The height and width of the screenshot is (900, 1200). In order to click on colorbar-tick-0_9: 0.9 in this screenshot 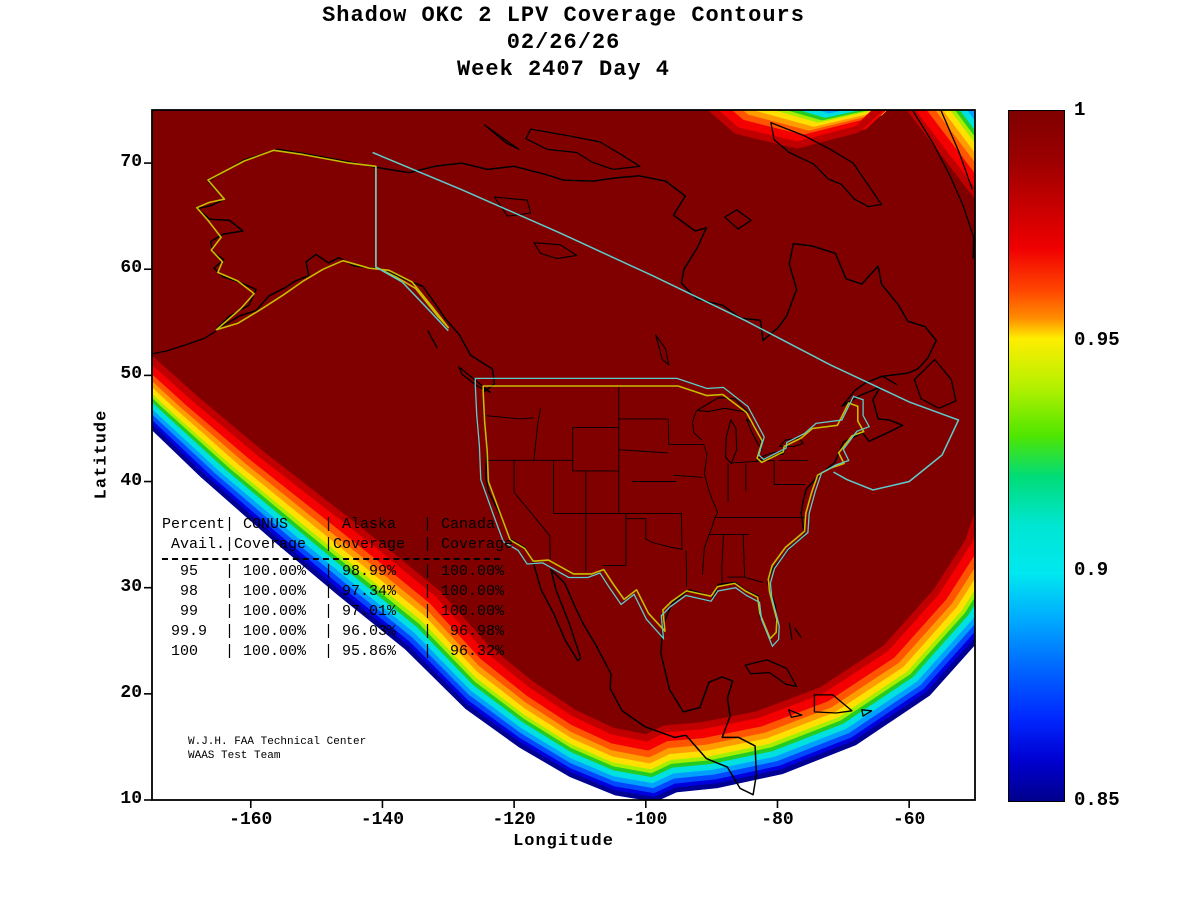, I will do `click(1091, 570)`.